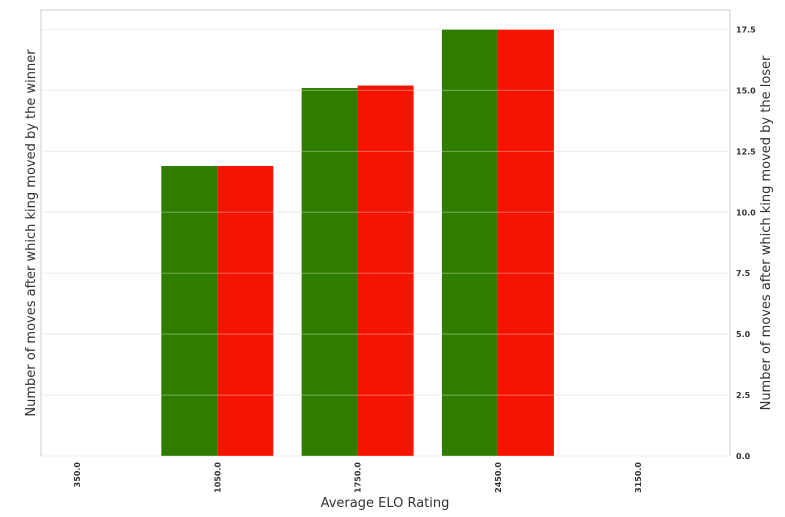 This screenshot has height=517, width=785. Describe the element at coordinates (385, 270) in the screenshot. I see `bar-loser-1750.0` at that location.